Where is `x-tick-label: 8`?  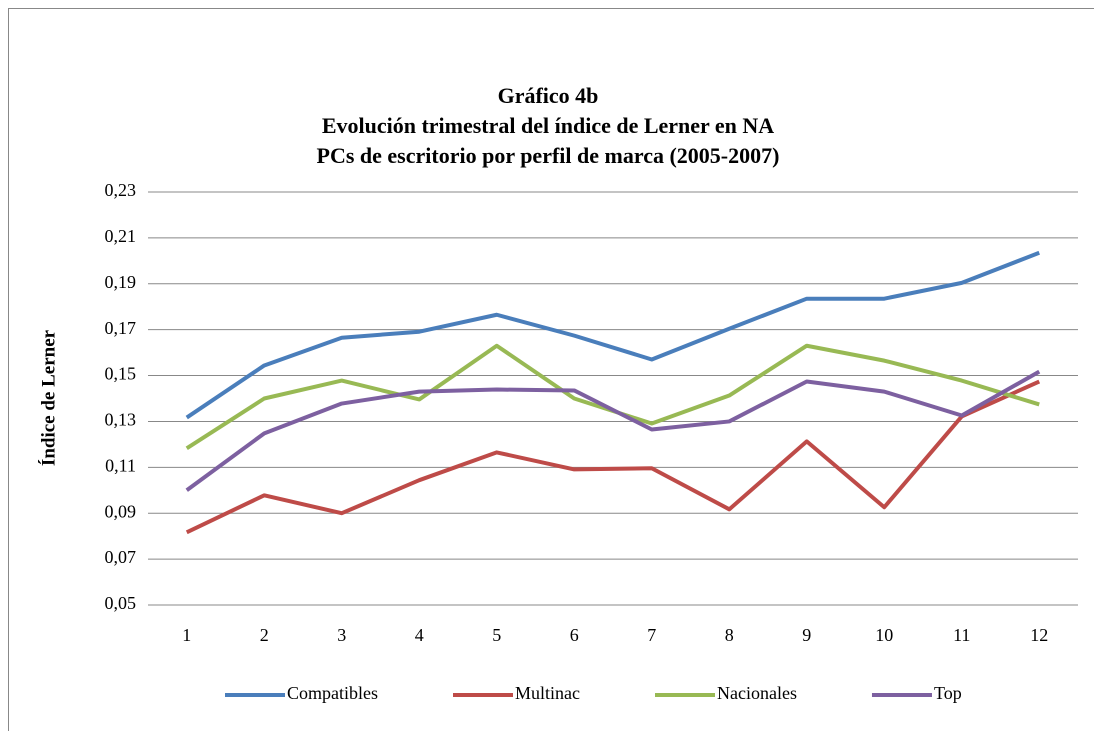
x-tick-label: 8 is located at coordinates (729, 635).